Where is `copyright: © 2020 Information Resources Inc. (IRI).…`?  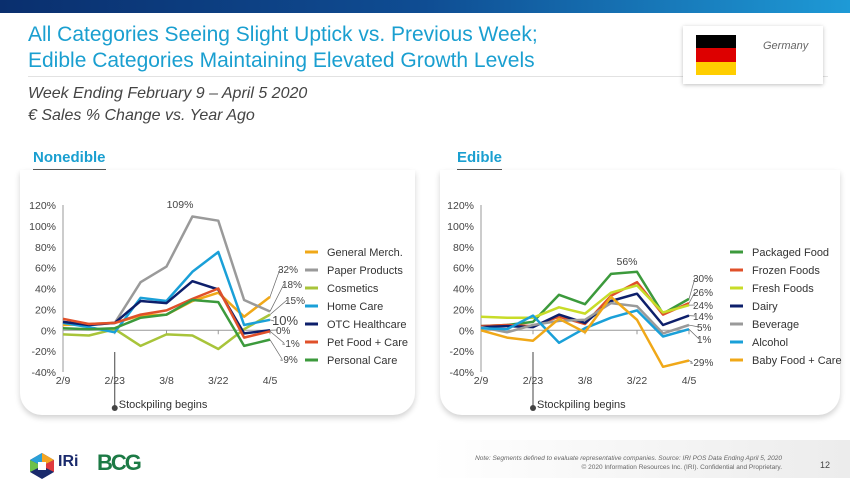
copyright: © 2020 Information Resources Inc. (IRI).… is located at coordinates (682, 467).